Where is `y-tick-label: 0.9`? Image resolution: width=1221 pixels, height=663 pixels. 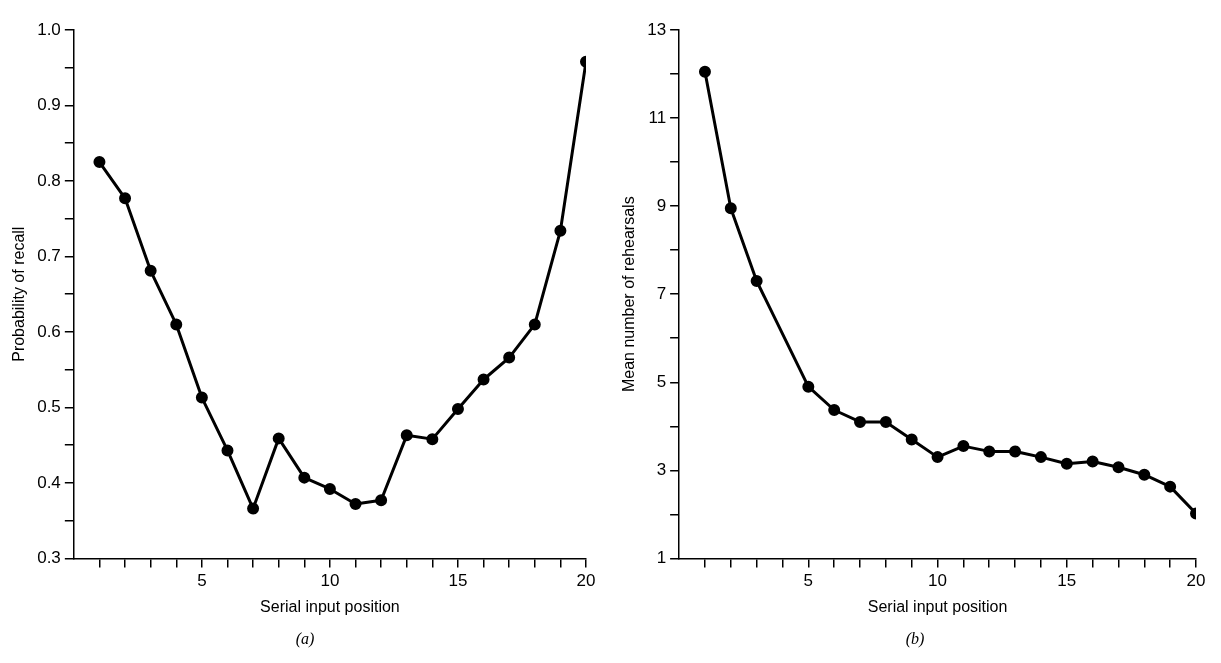 y-tick-label: 0.9 is located at coordinates (49, 105).